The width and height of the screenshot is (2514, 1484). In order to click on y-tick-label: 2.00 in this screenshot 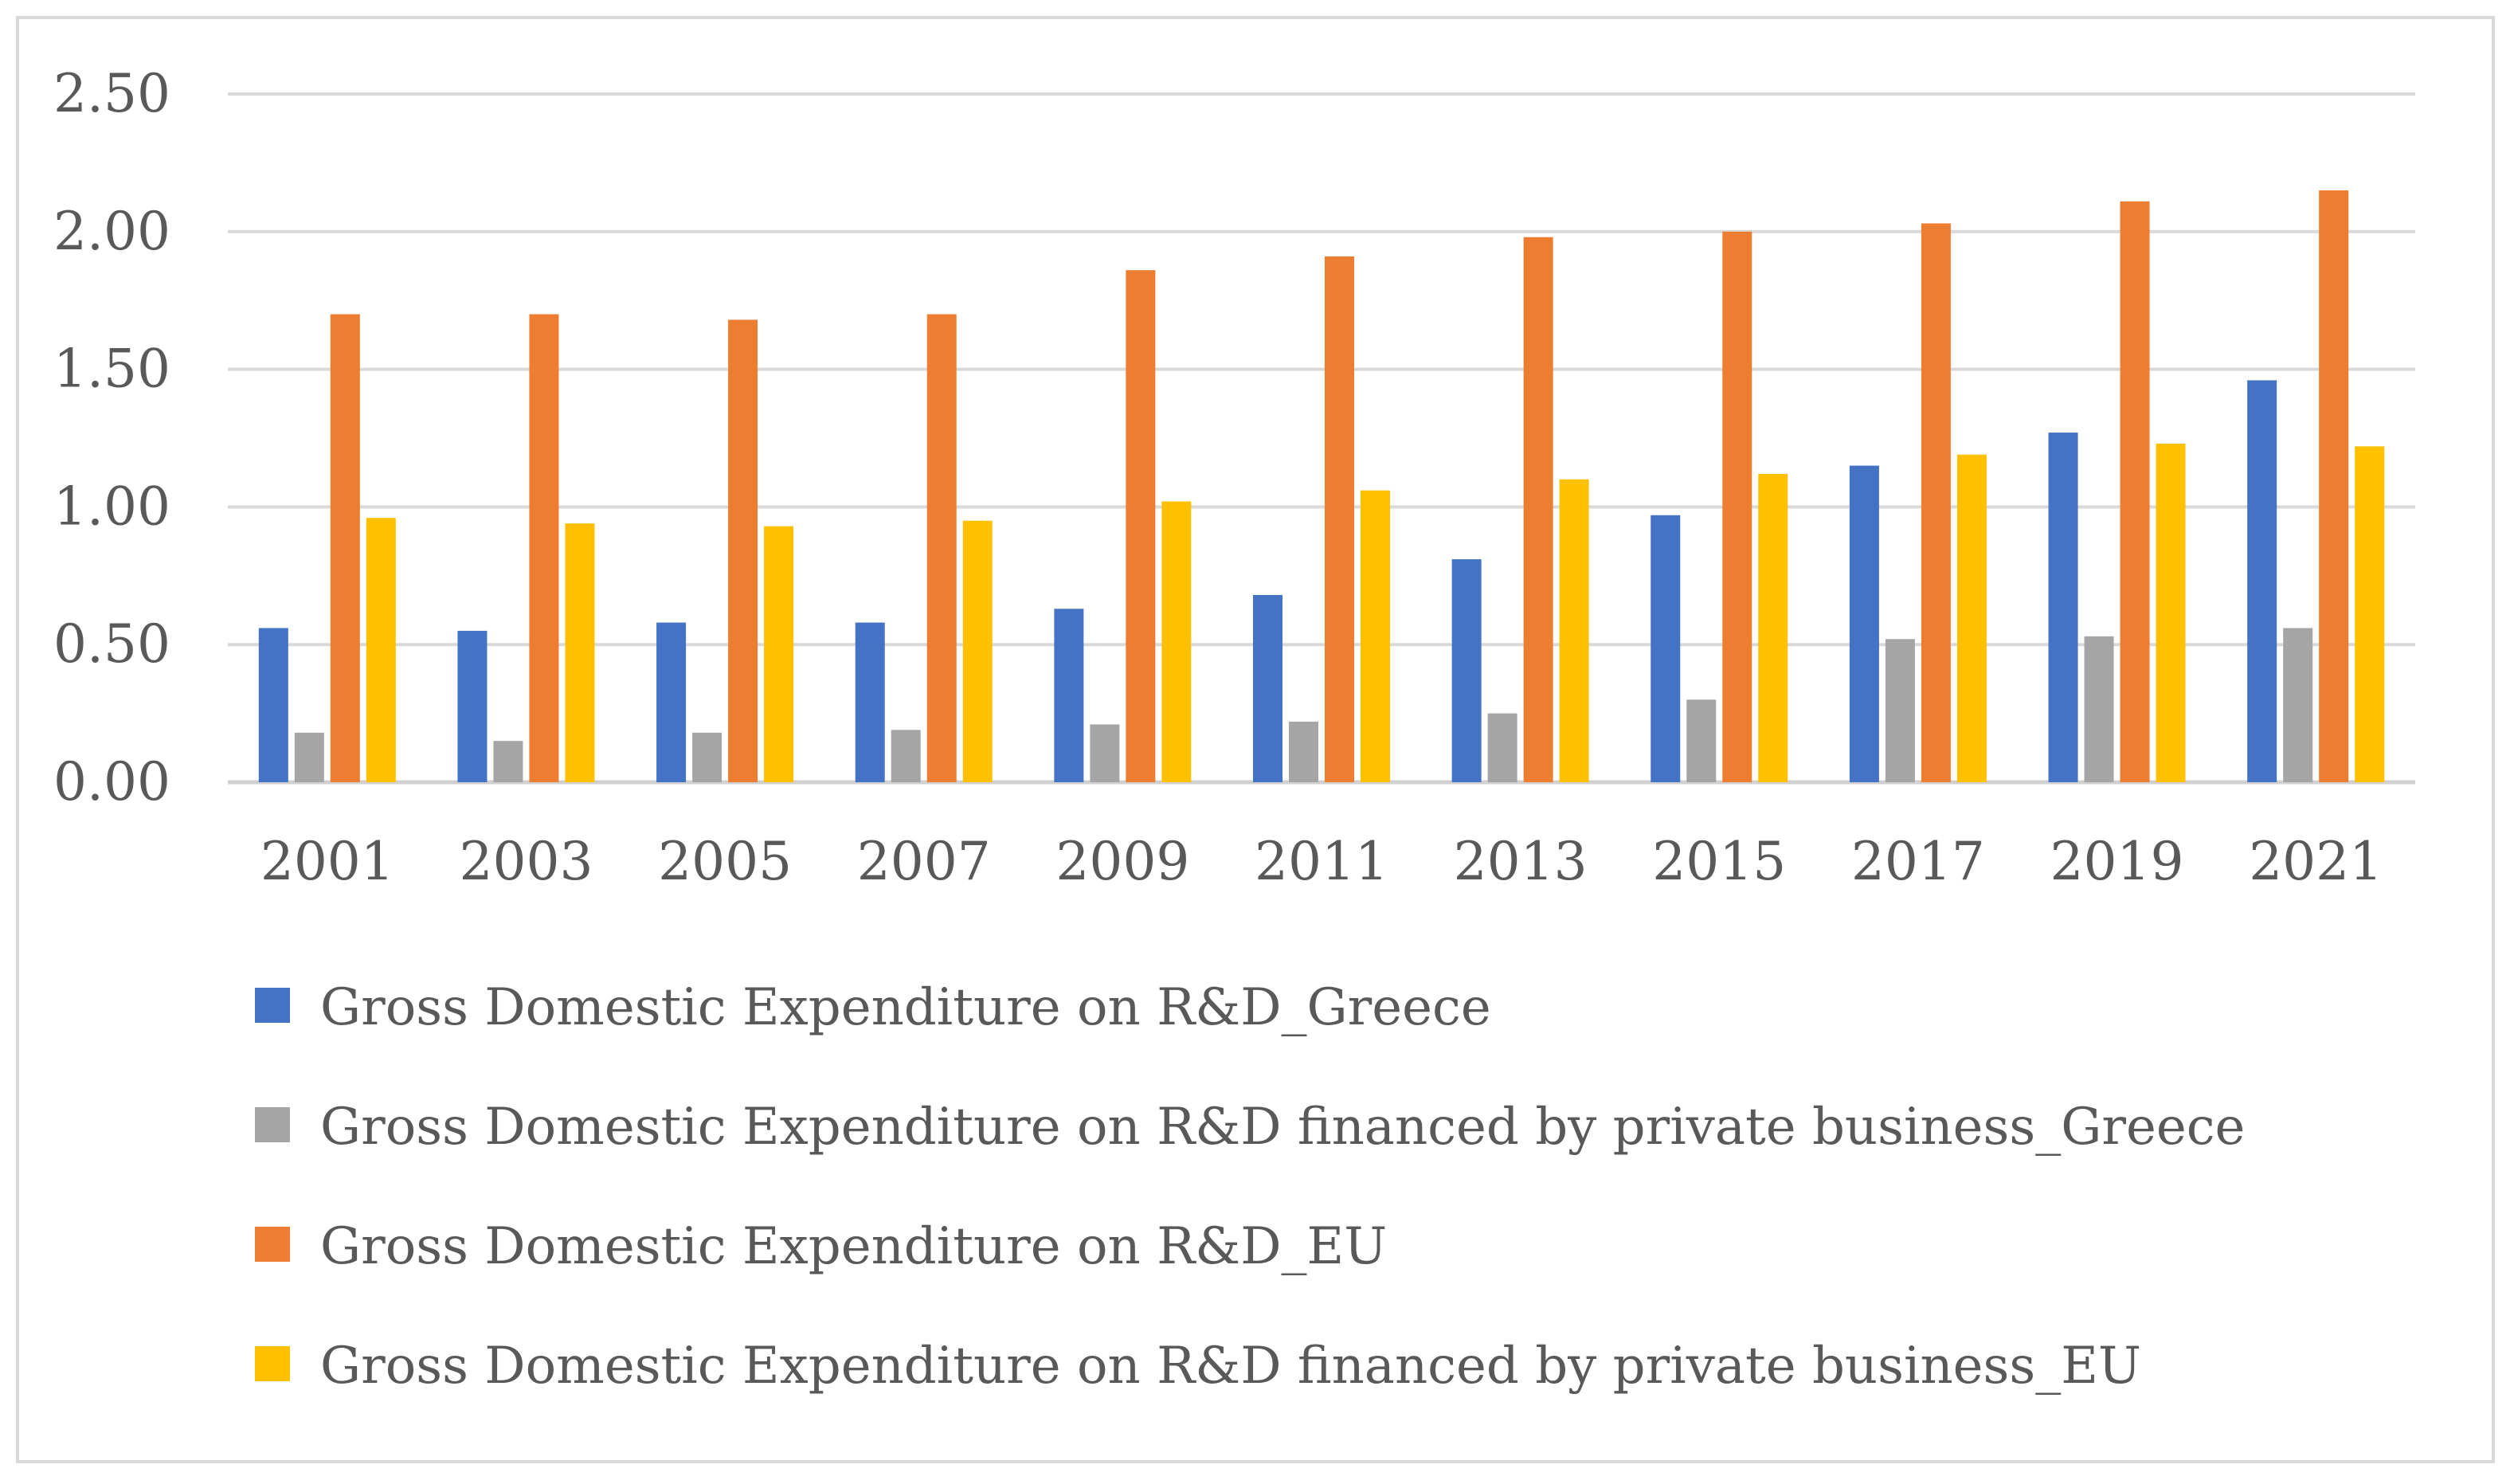, I will do `click(111, 232)`.